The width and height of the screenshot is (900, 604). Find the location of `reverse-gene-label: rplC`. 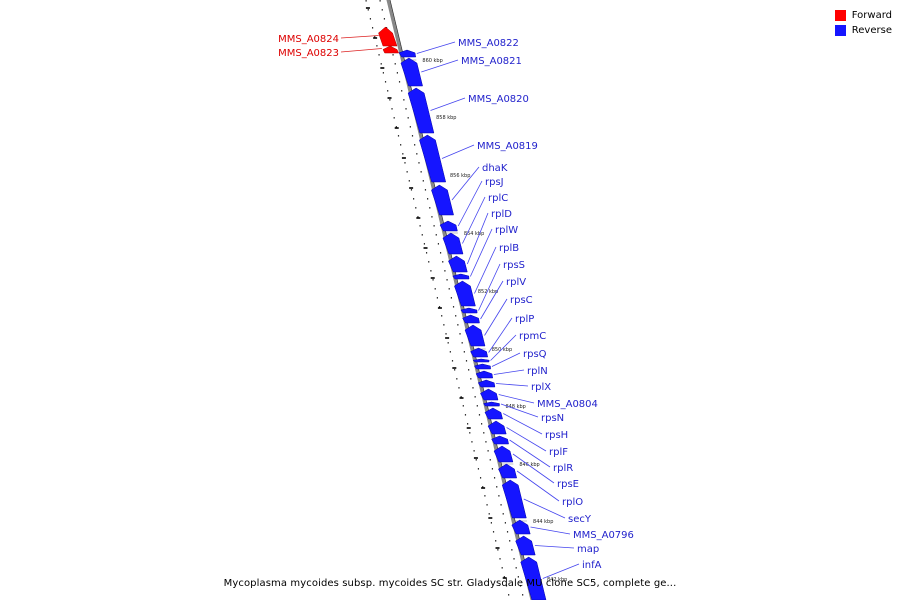

reverse-gene-label: rplC is located at coordinates (498, 198).